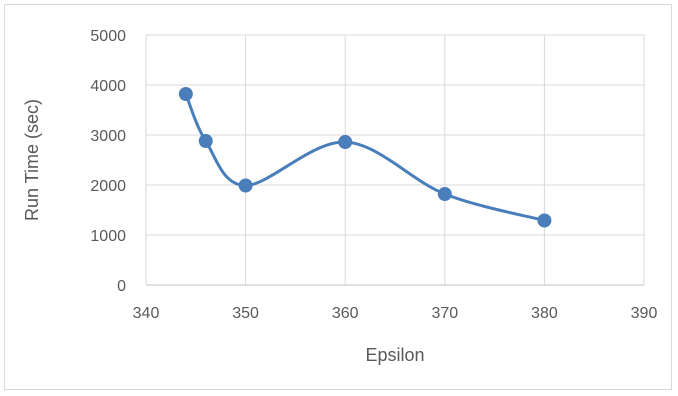  What do you see at coordinates (121, 286) in the screenshot?
I see `y-tick-label: 0` at bounding box center [121, 286].